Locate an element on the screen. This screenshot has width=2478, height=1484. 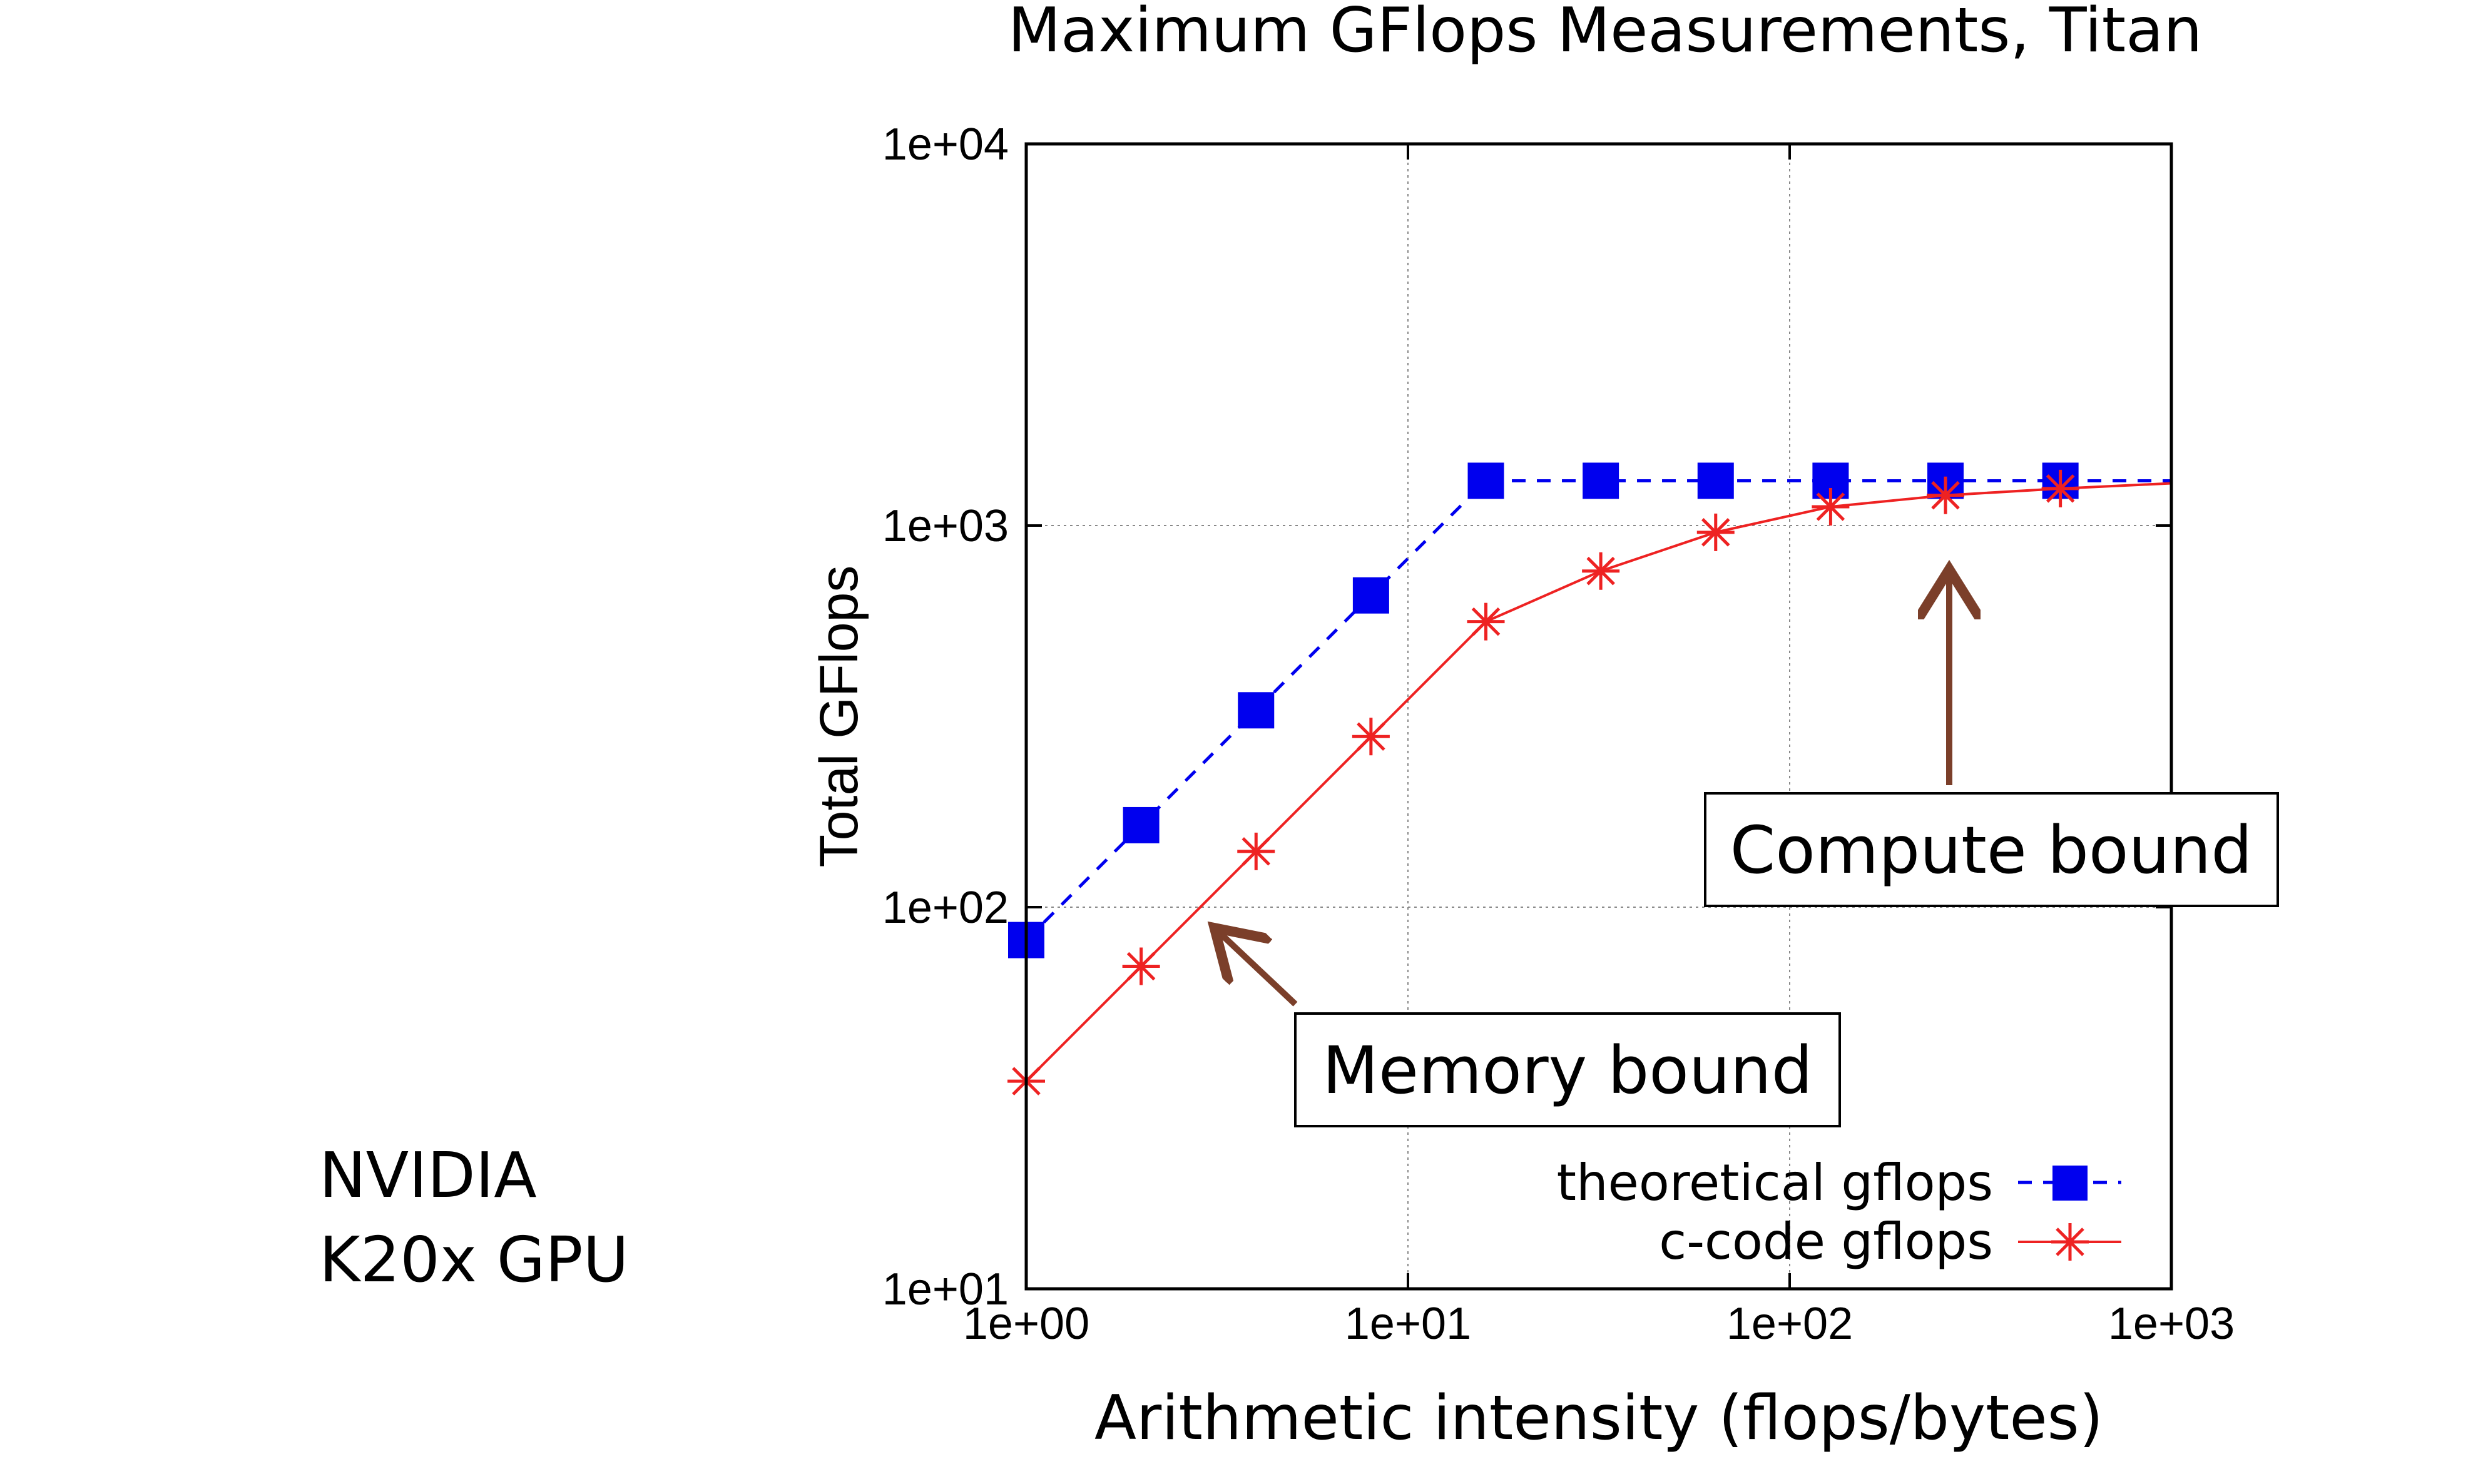
y-tick-label: 1e+01 is located at coordinates (945, 1289).